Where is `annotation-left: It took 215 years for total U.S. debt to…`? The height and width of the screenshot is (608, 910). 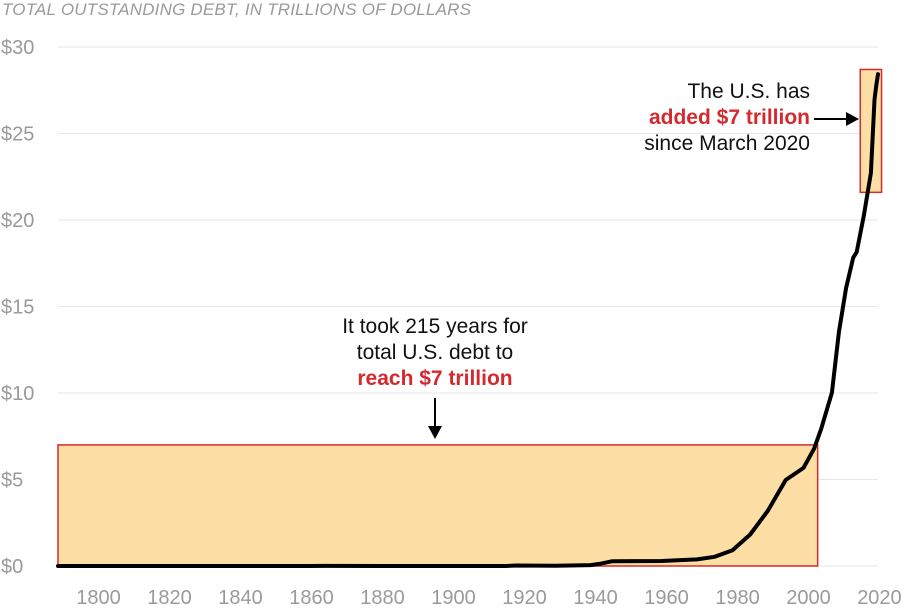 annotation-left: It took 215 years for total U.S. debt to… is located at coordinates (435, 353).